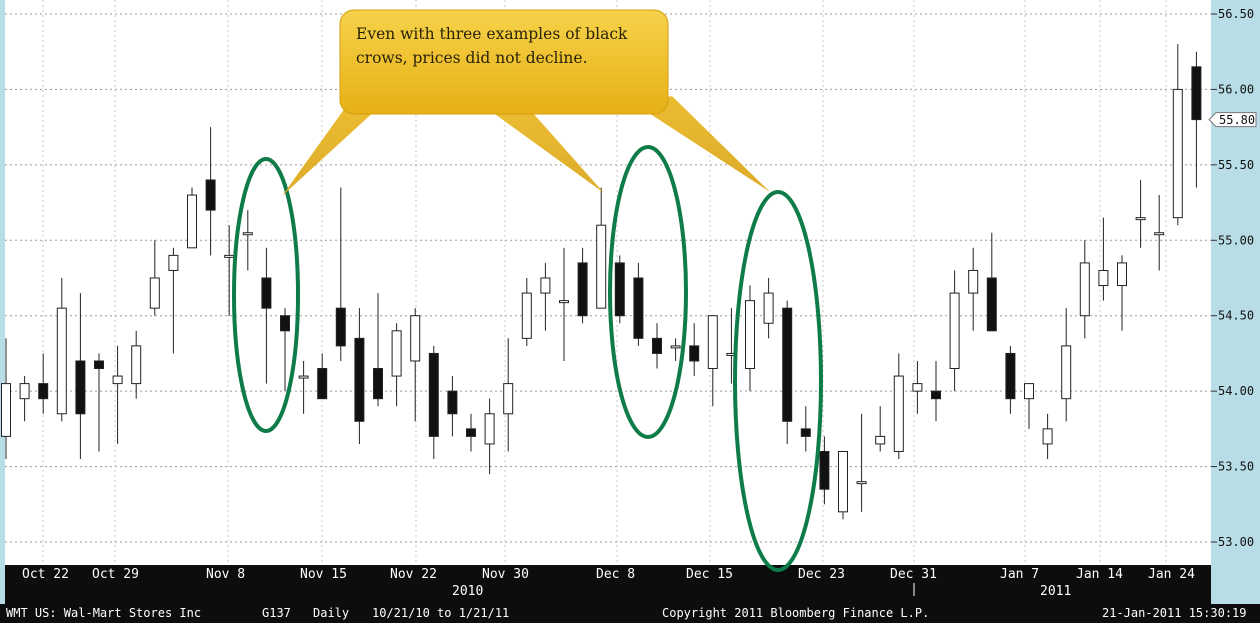 The image size is (1260, 623). I want to click on x-tick-label: Dec 31, so click(913, 574).